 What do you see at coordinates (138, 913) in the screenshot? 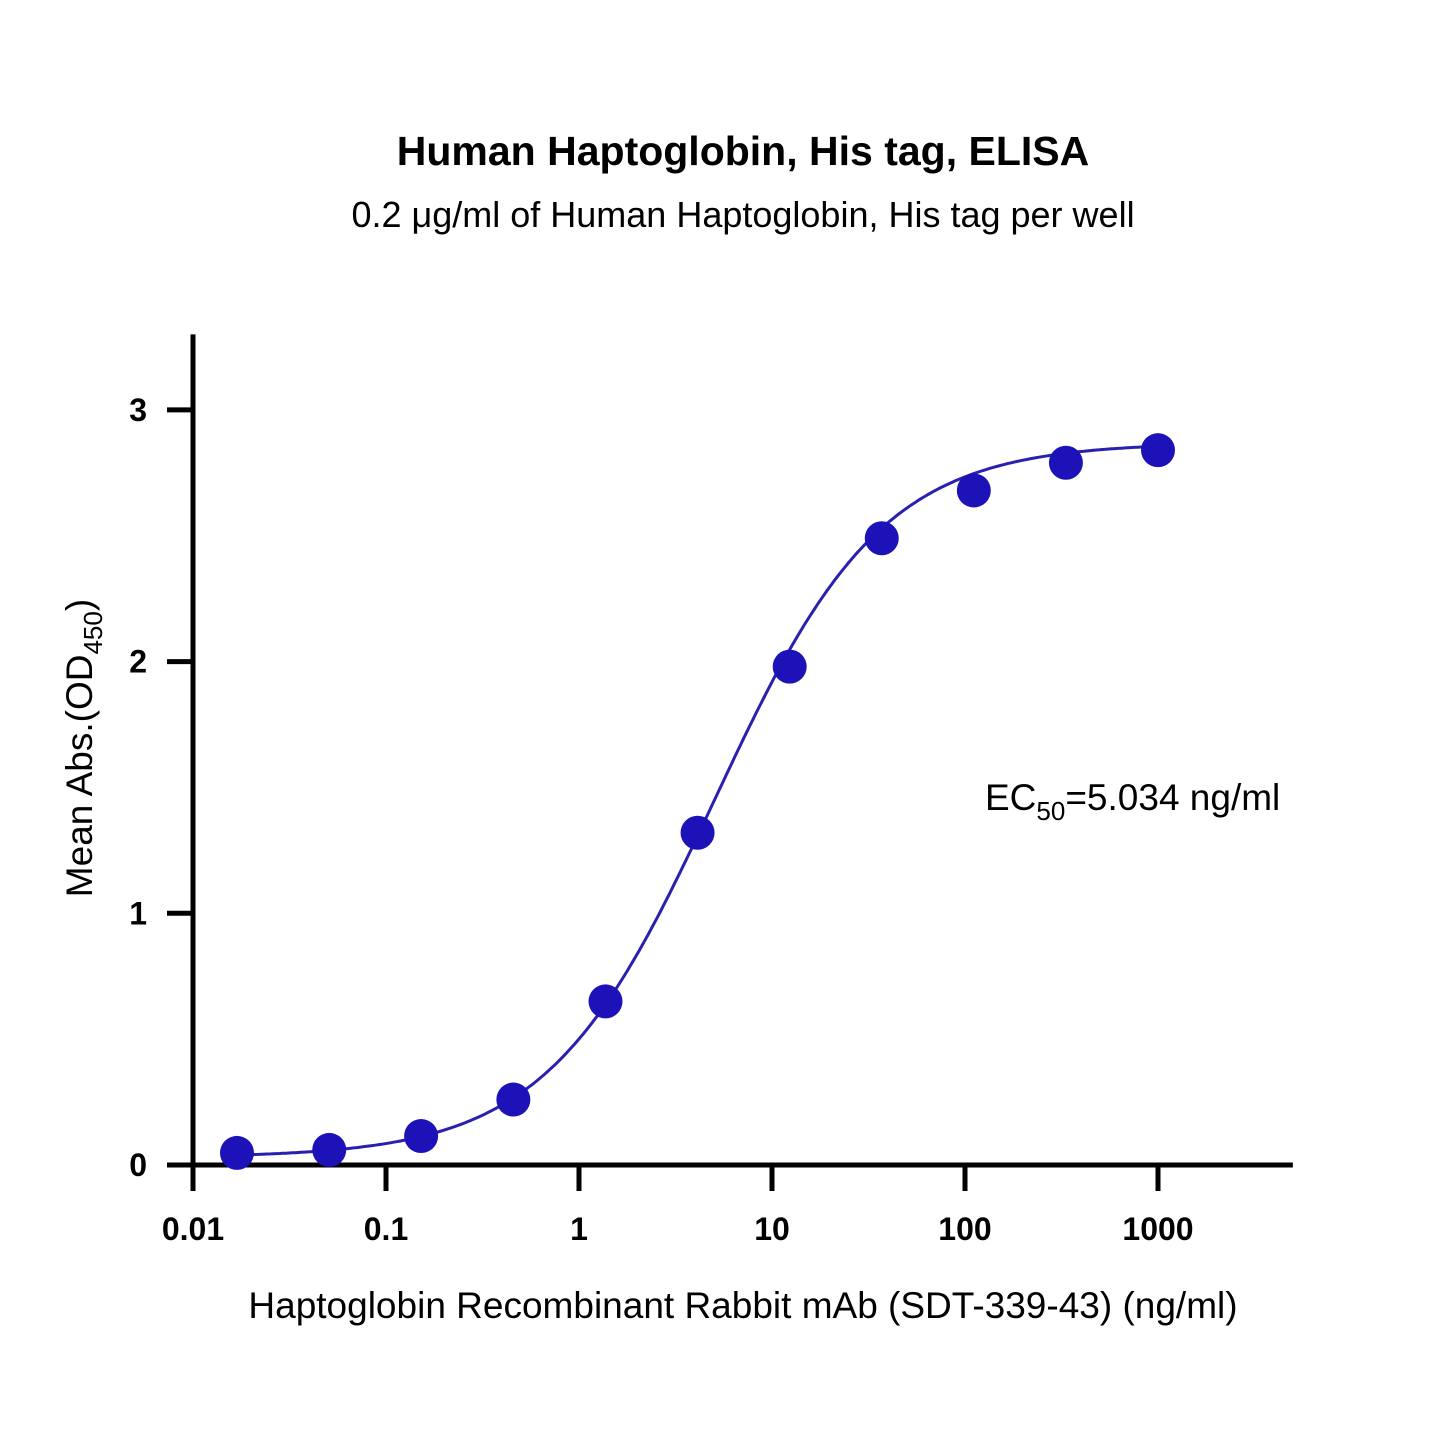
I see `y-tick-label: 1` at bounding box center [138, 913].